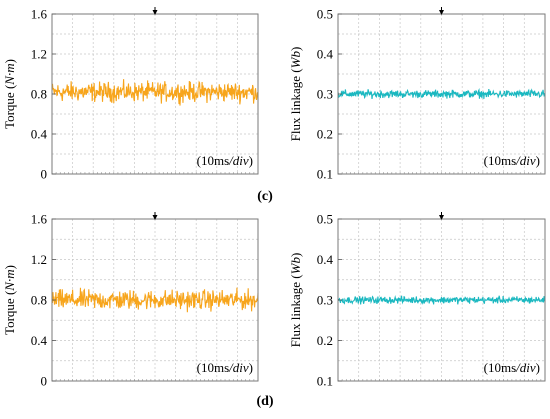 The width and height of the screenshot is (550, 419). What do you see at coordinates (265, 196) in the screenshot?
I see `panel-label-c: (c)` at bounding box center [265, 196].